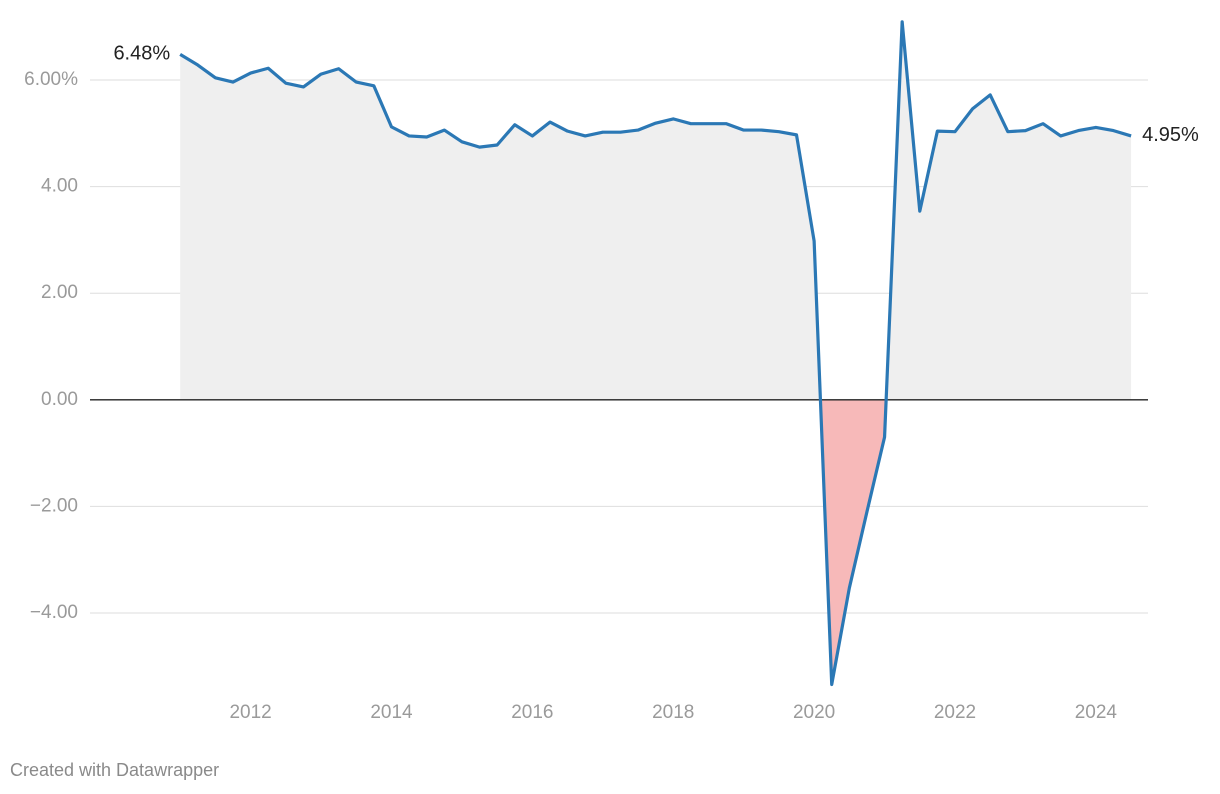 The height and width of the screenshot is (794, 1220). Describe the element at coordinates (853, 542) in the screenshot. I see `negative-area` at that location.